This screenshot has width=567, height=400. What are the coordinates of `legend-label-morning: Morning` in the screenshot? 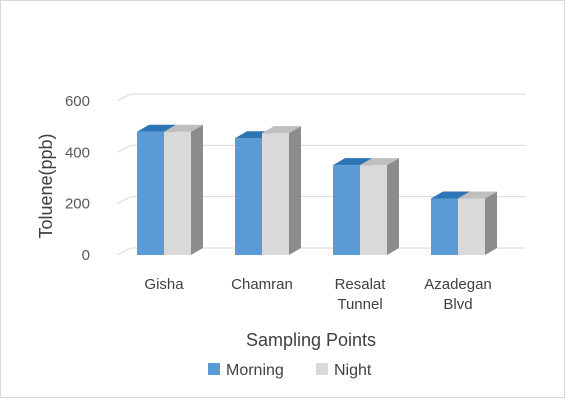 It's located at (255, 370).